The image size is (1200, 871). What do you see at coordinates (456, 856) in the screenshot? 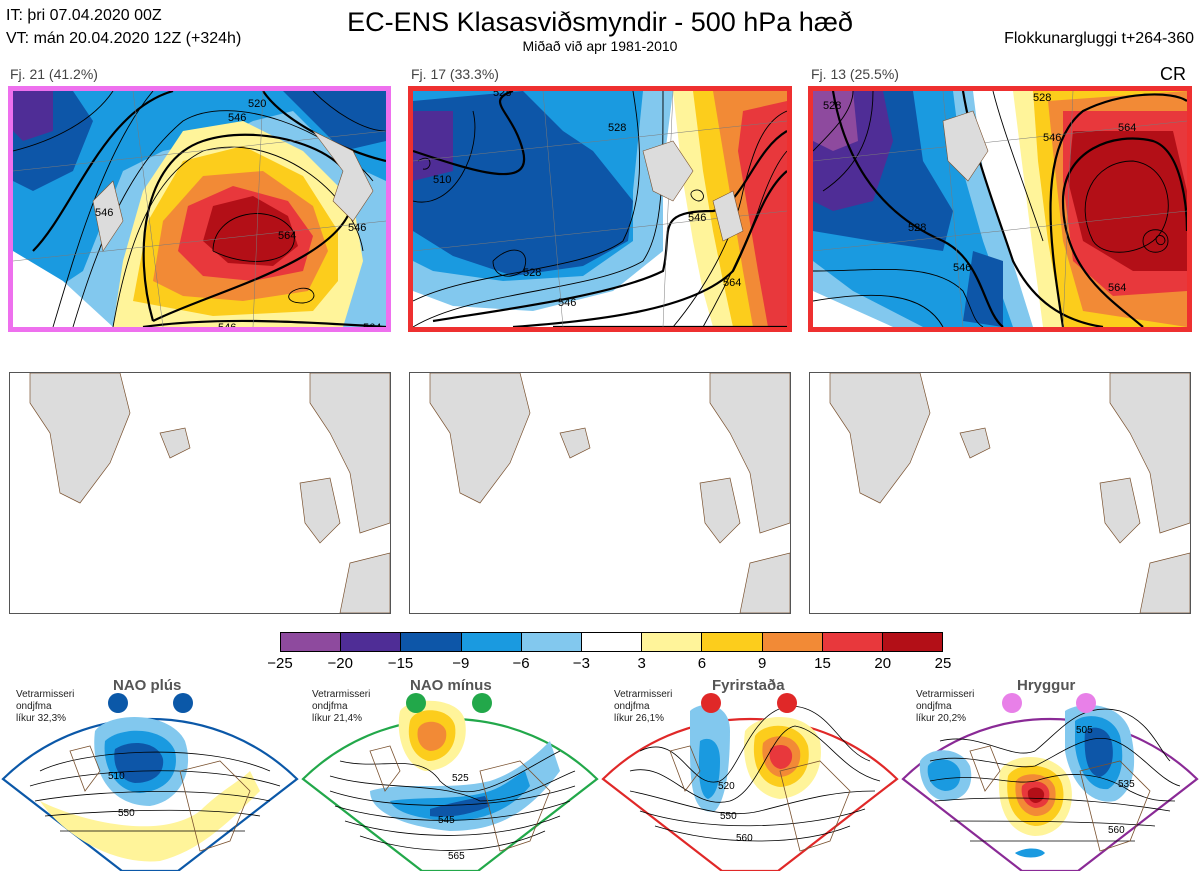
I see `contour-label: 565` at bounding box center [456, 856].